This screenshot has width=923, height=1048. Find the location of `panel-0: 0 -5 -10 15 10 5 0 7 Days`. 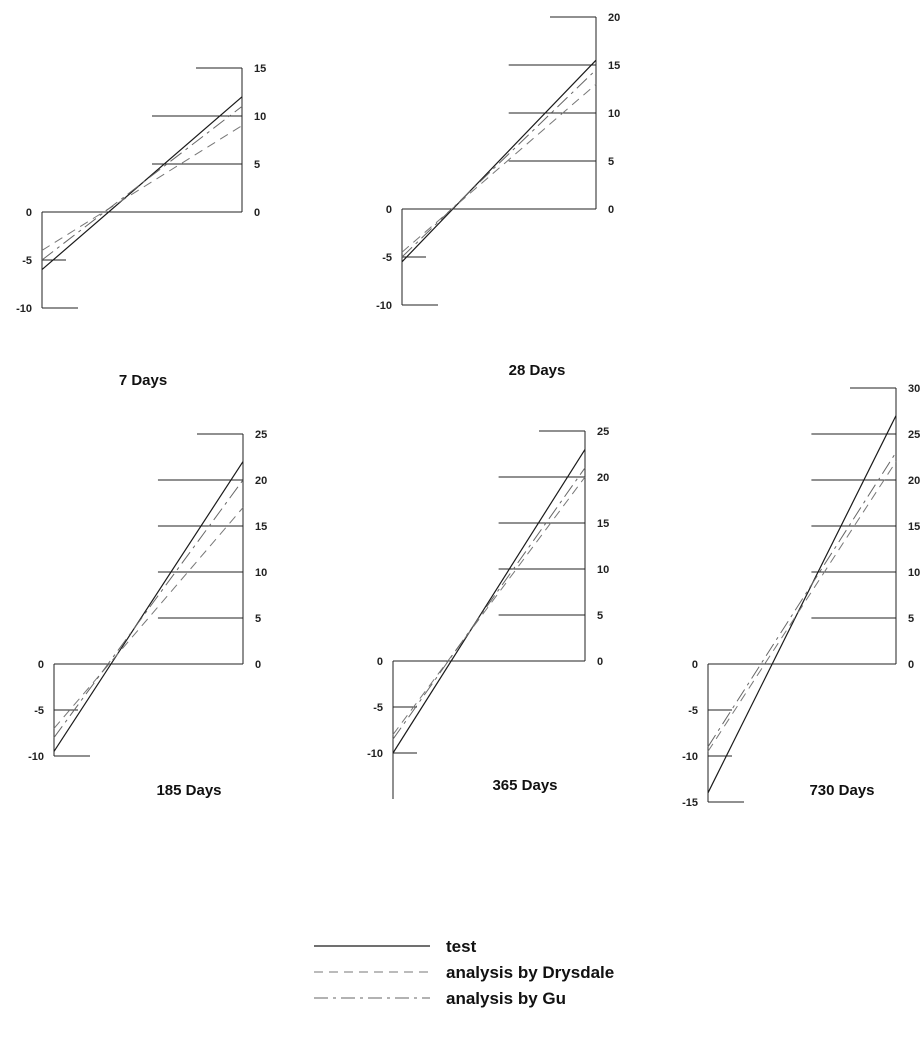

panel-0: 0 -5 -10 15 10 5 0 7 Days is located at coordinates (141, 226).